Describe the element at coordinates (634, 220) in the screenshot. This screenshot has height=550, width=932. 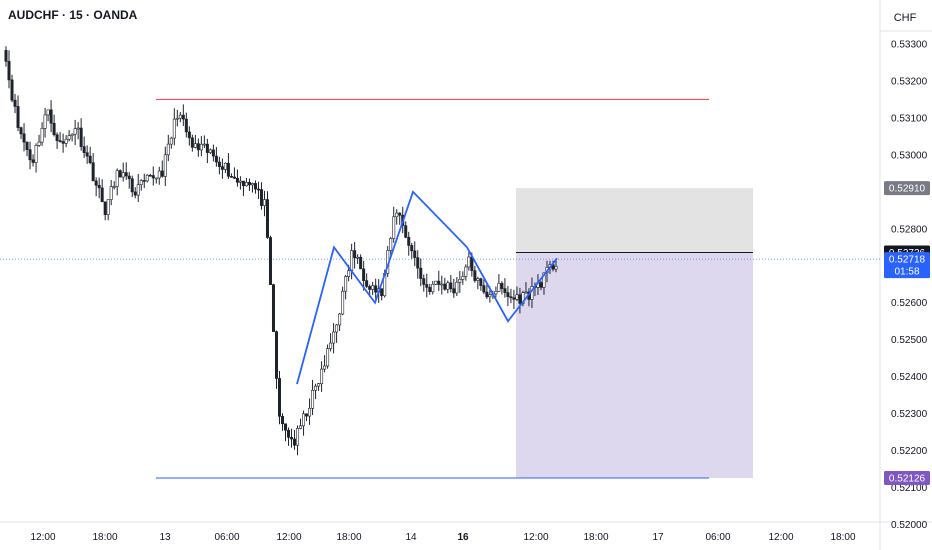
I see `stop-loss-zone` at that location.